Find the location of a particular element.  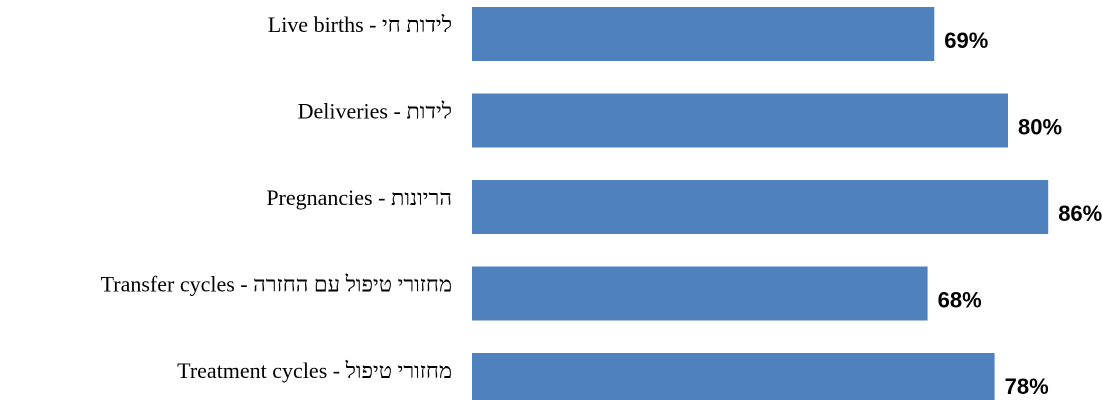

value-labels-group: 69% 80% 86% 68% 78% is located at coordinates (1020, 213).